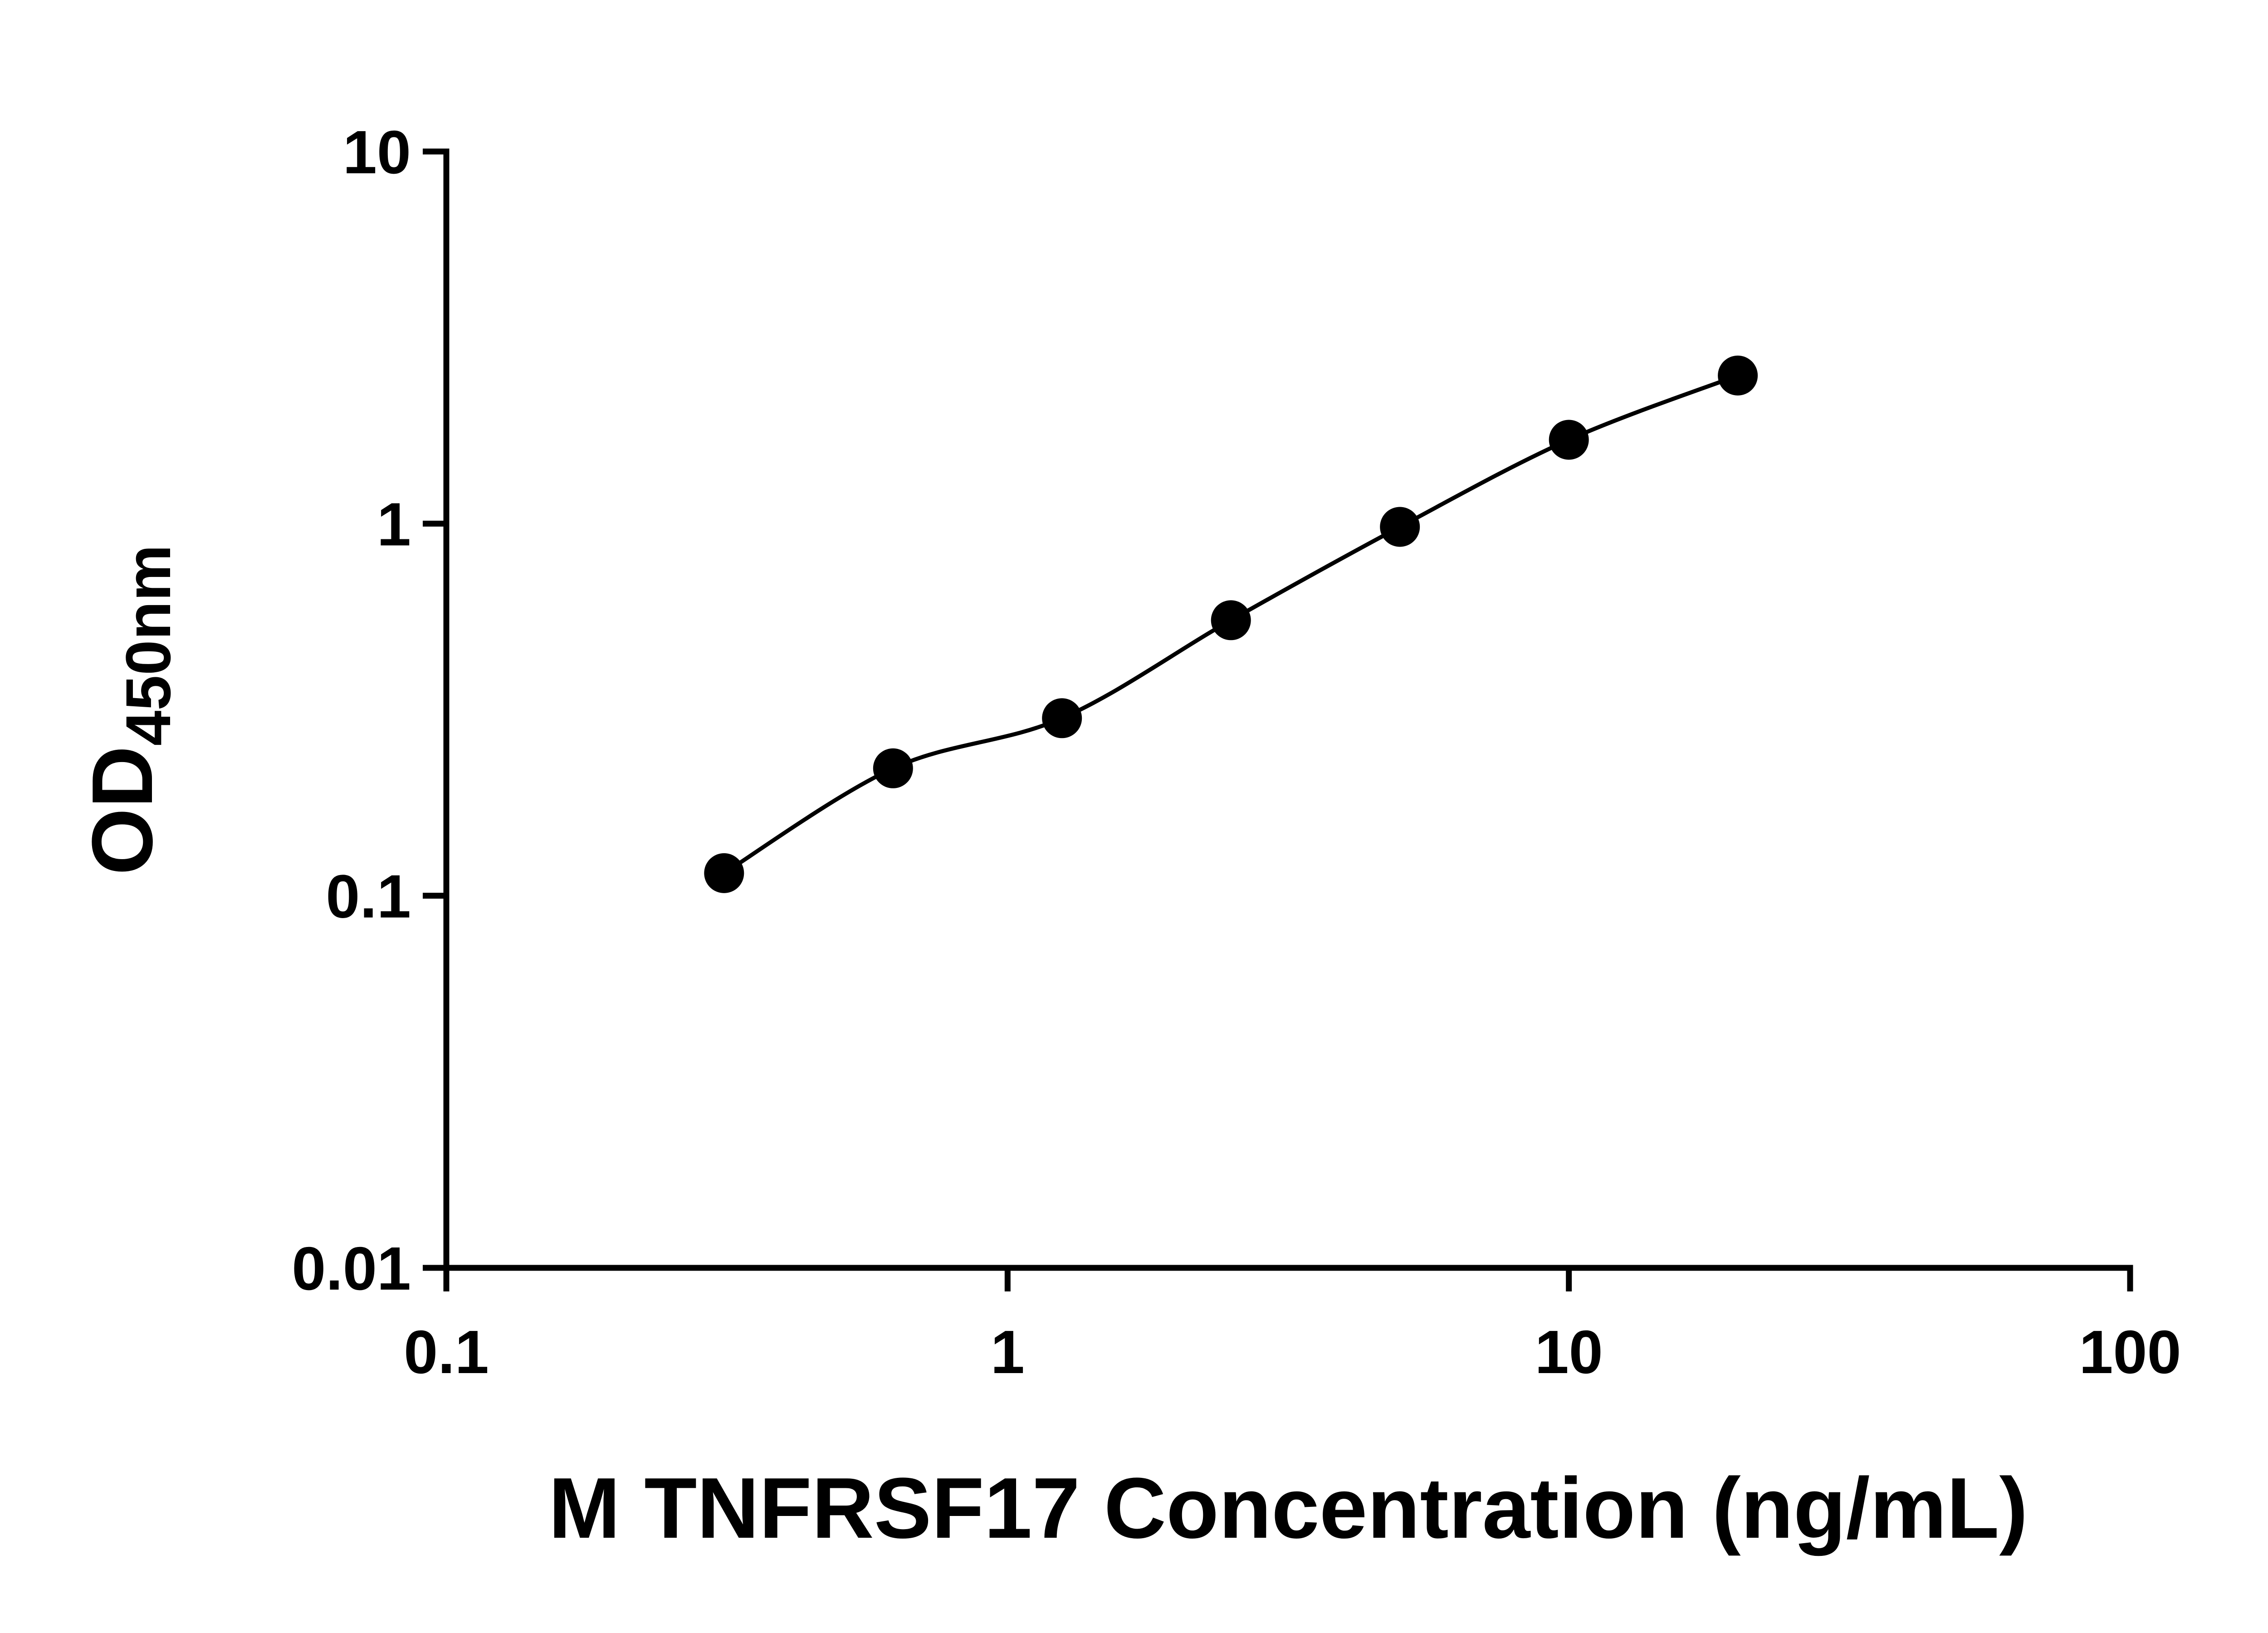  What do you see at coordinates (352, 1268) in the screenshot?
I see `y-tick-label: 0.01` at bounding box center [352, 1268].